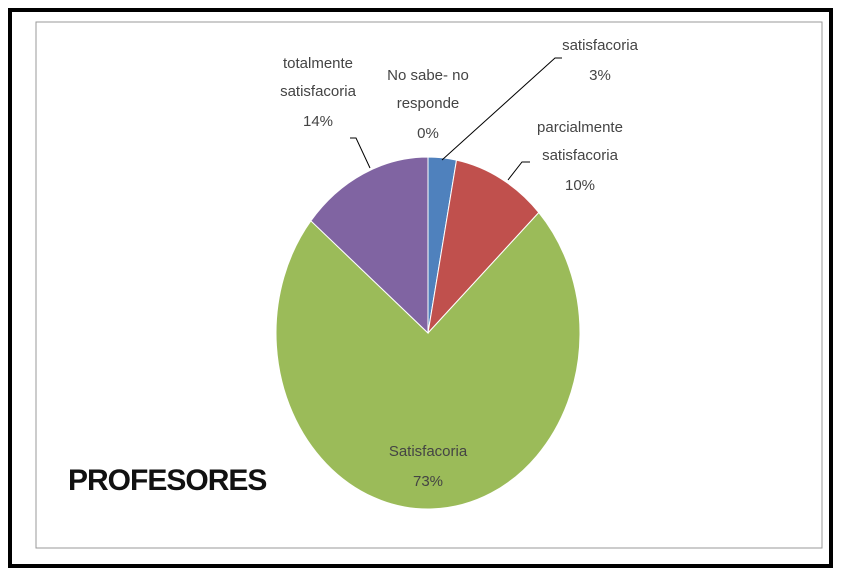 The image size is (841, 576). Describe the element at coordinates (318, 77) in the screenshot. I see `slice-label: totalmente satisfacoria` at that location.